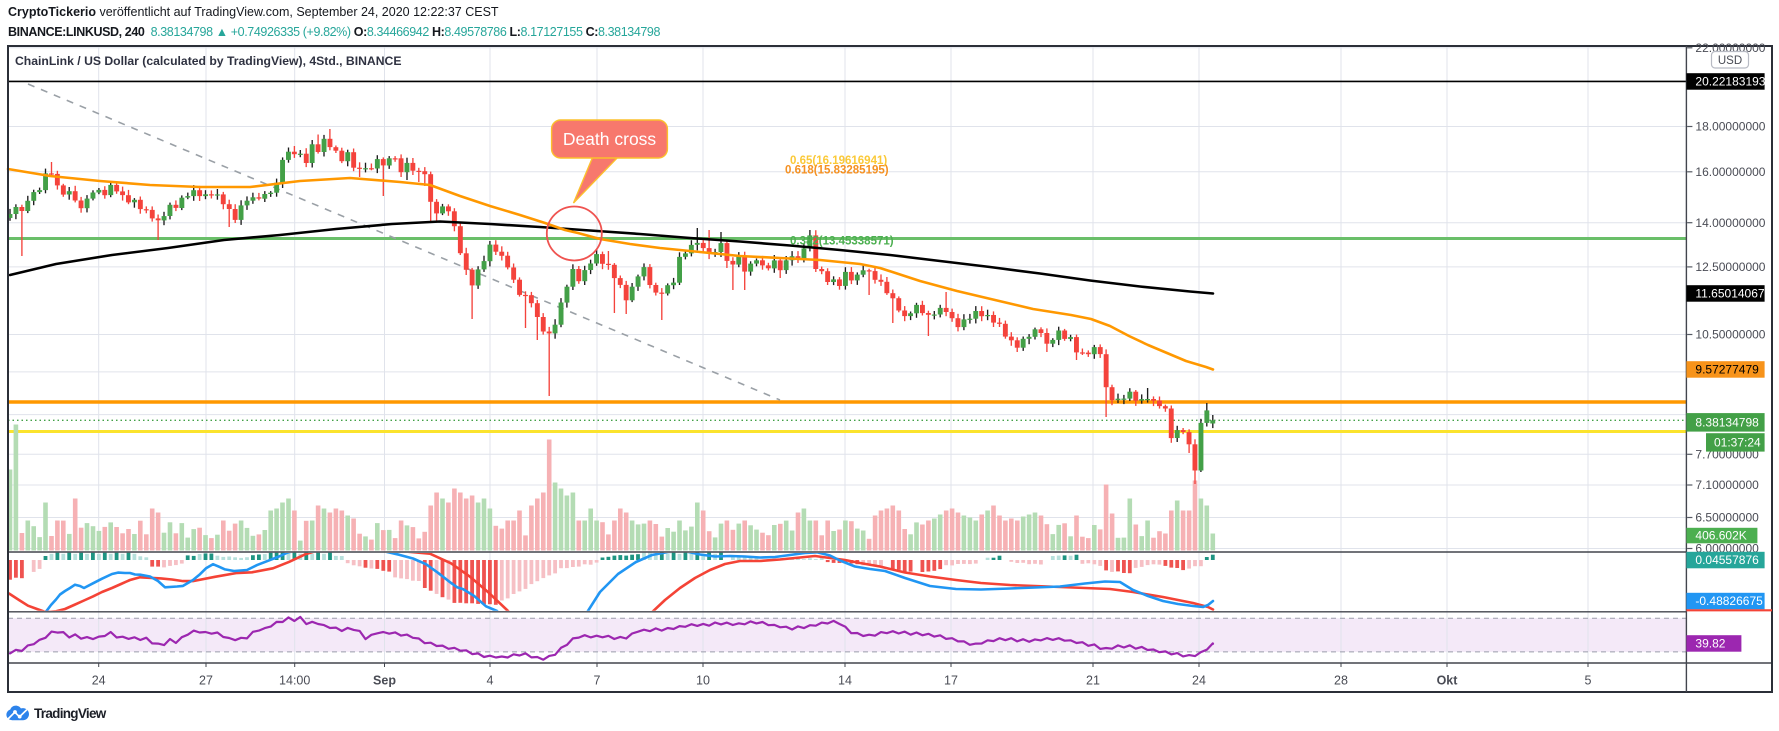 The height and width of the screenshot is (731, 1779). Describe the element at coordinates (1730, 335) in the screenshot. I see `svg-text: 10.50000000` at that location.